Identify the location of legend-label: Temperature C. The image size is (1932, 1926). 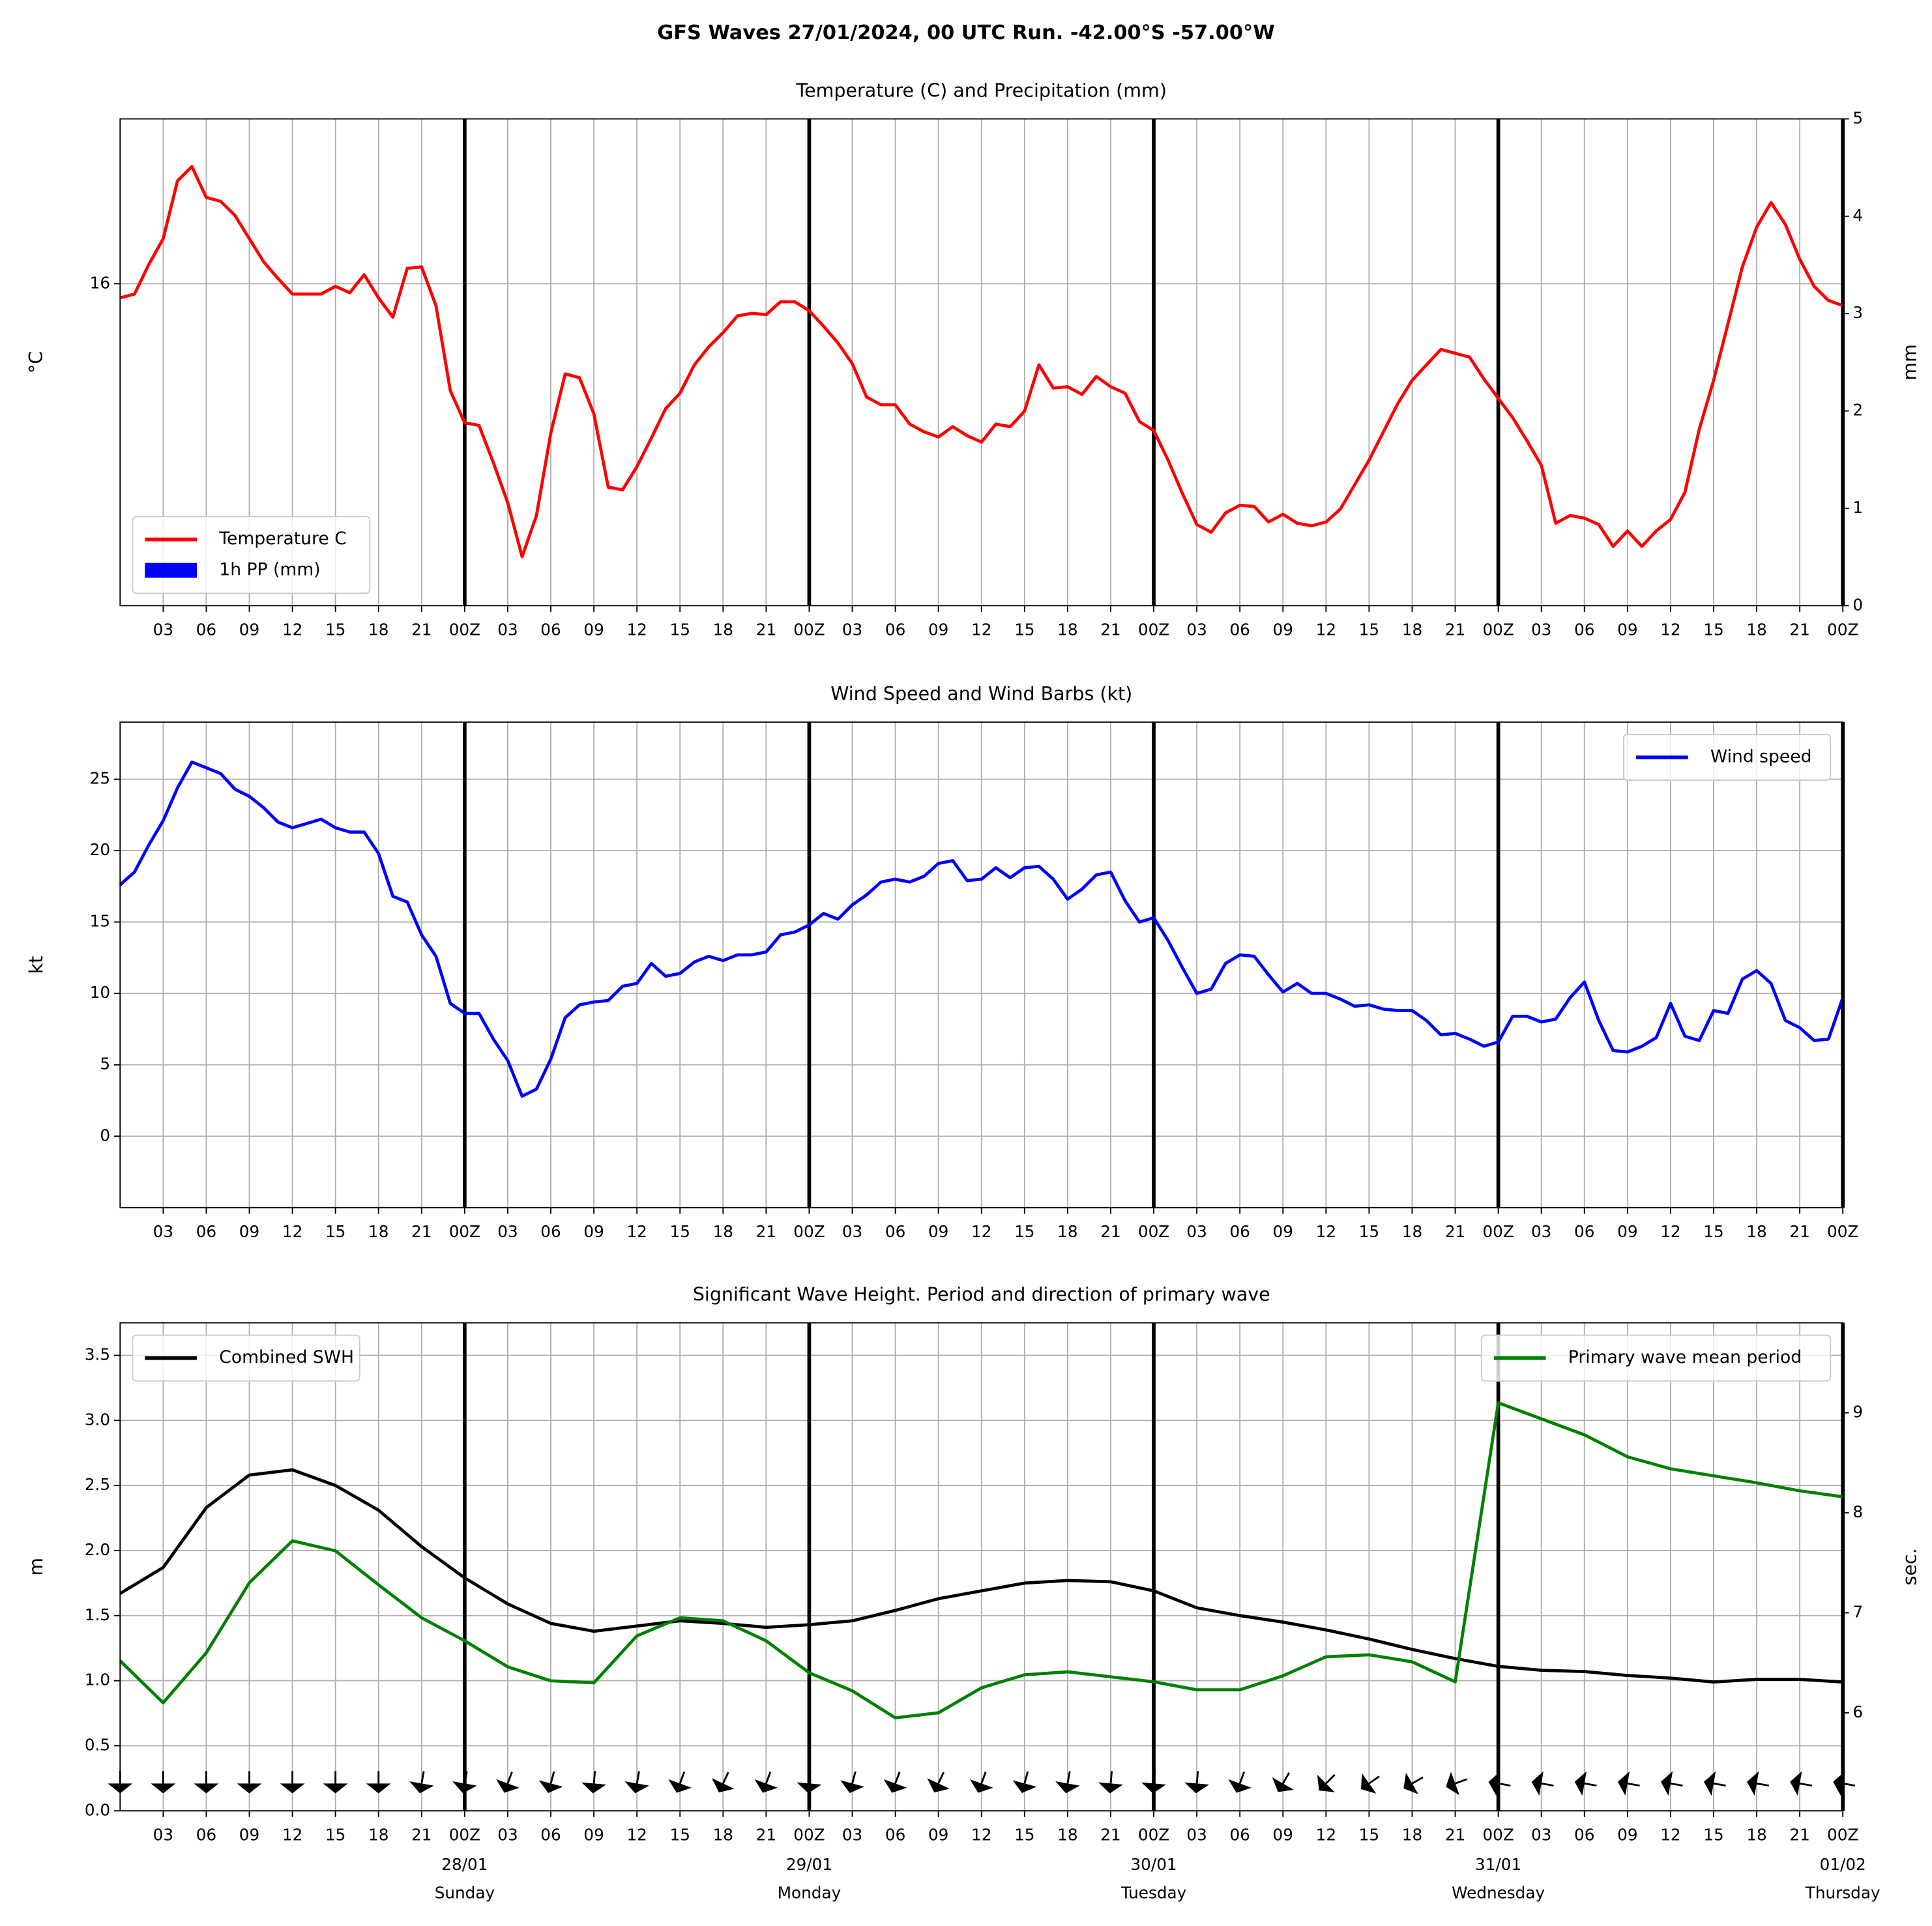
(282, 539).